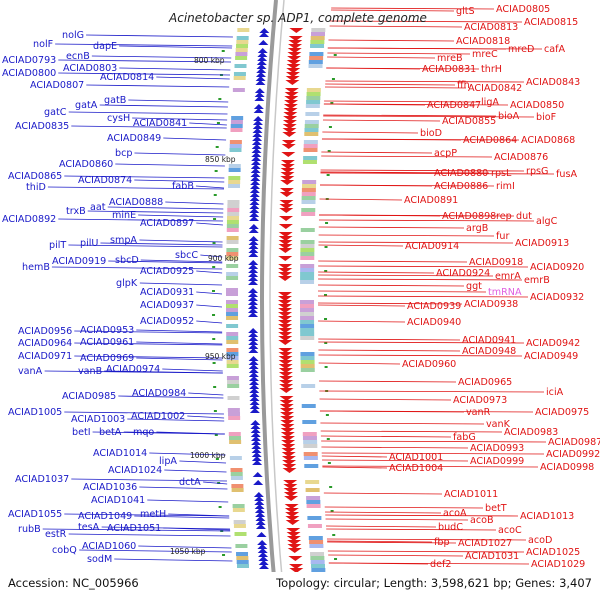 The image size is (600, 600). Describe the element at coordinates (540, 540) in the screenshot. I see `gene-label: acoD` at that location.